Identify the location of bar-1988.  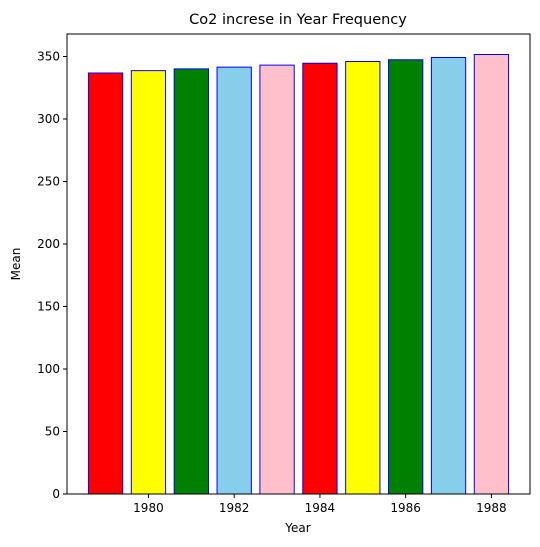
(491, 274).